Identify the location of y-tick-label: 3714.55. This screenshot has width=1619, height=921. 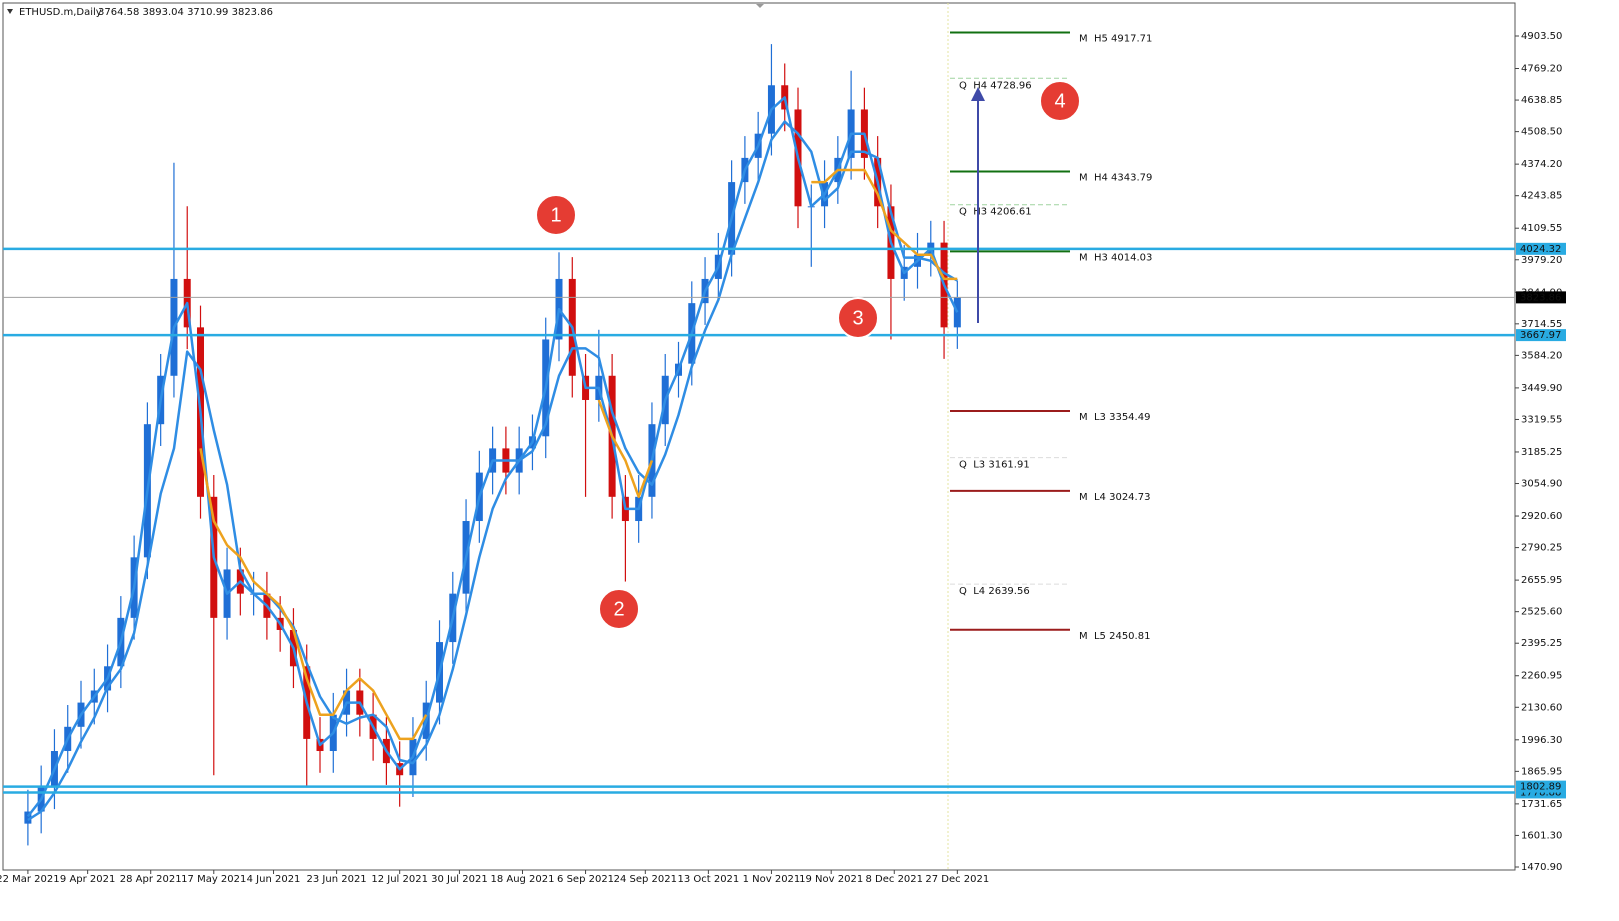
(1541, 324).